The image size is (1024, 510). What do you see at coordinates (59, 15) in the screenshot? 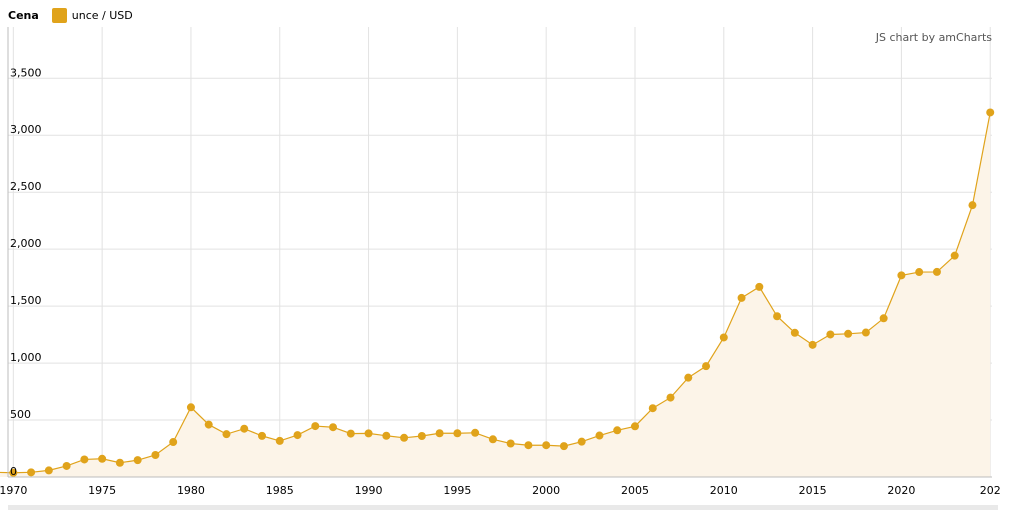
I see `legend-swatch-icon` at bounding box center [59, 15].